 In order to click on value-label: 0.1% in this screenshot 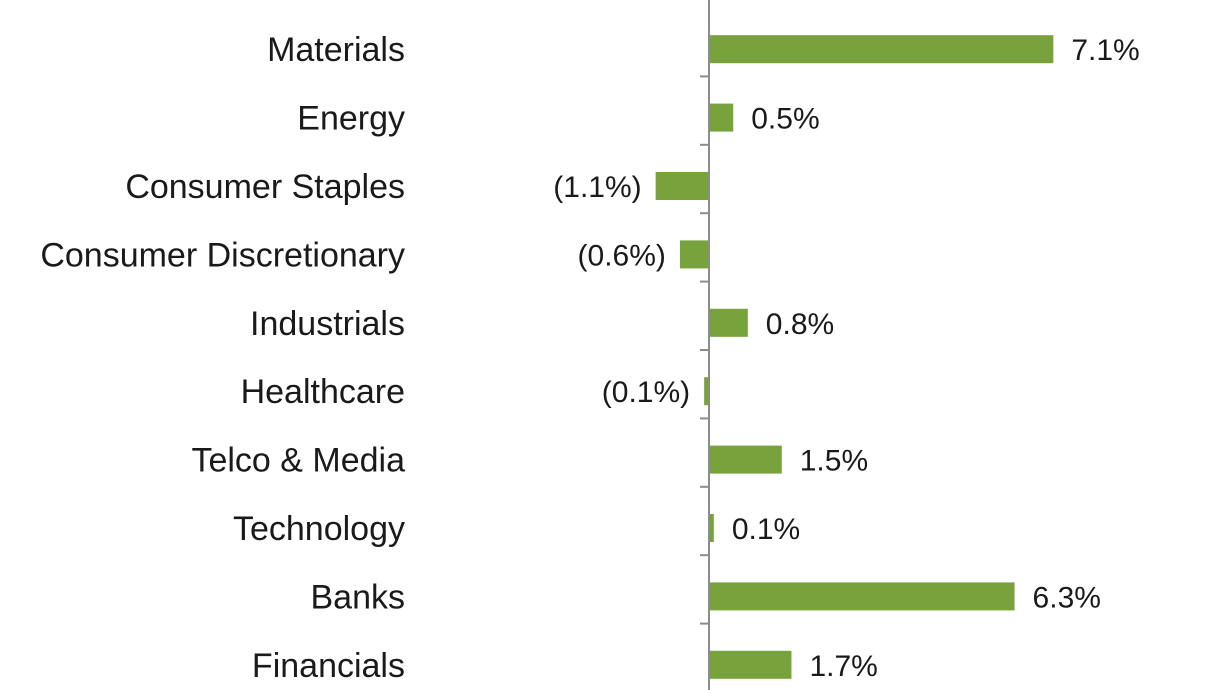, I will do `click(766, 529)`.